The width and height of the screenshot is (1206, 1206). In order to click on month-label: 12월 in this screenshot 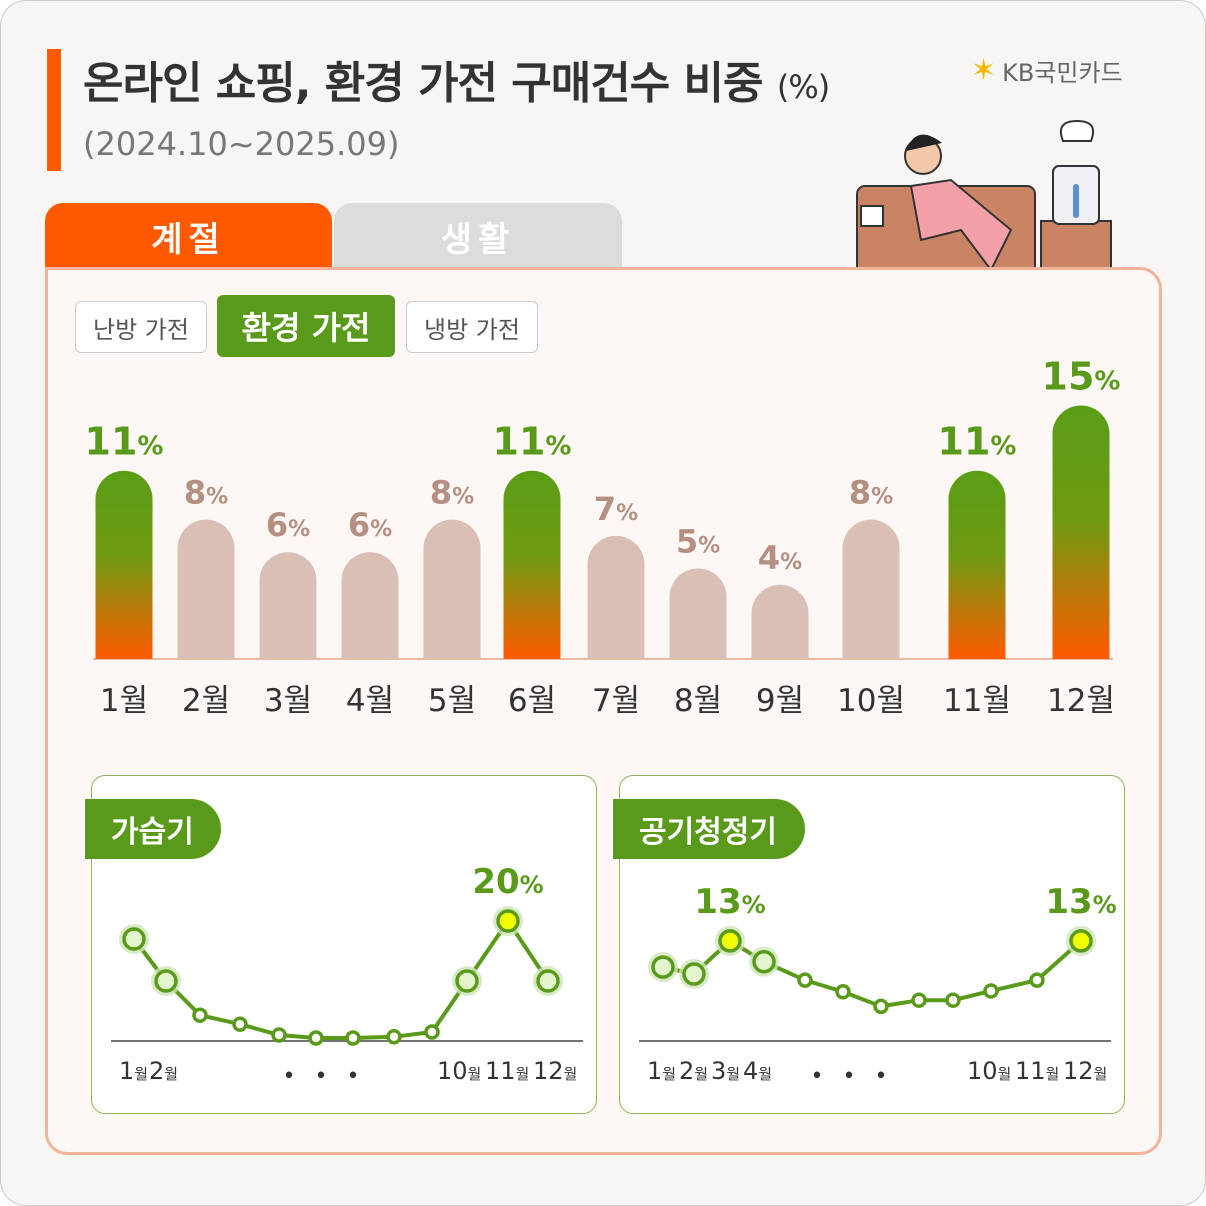, I will do `click(1081, 701)`.